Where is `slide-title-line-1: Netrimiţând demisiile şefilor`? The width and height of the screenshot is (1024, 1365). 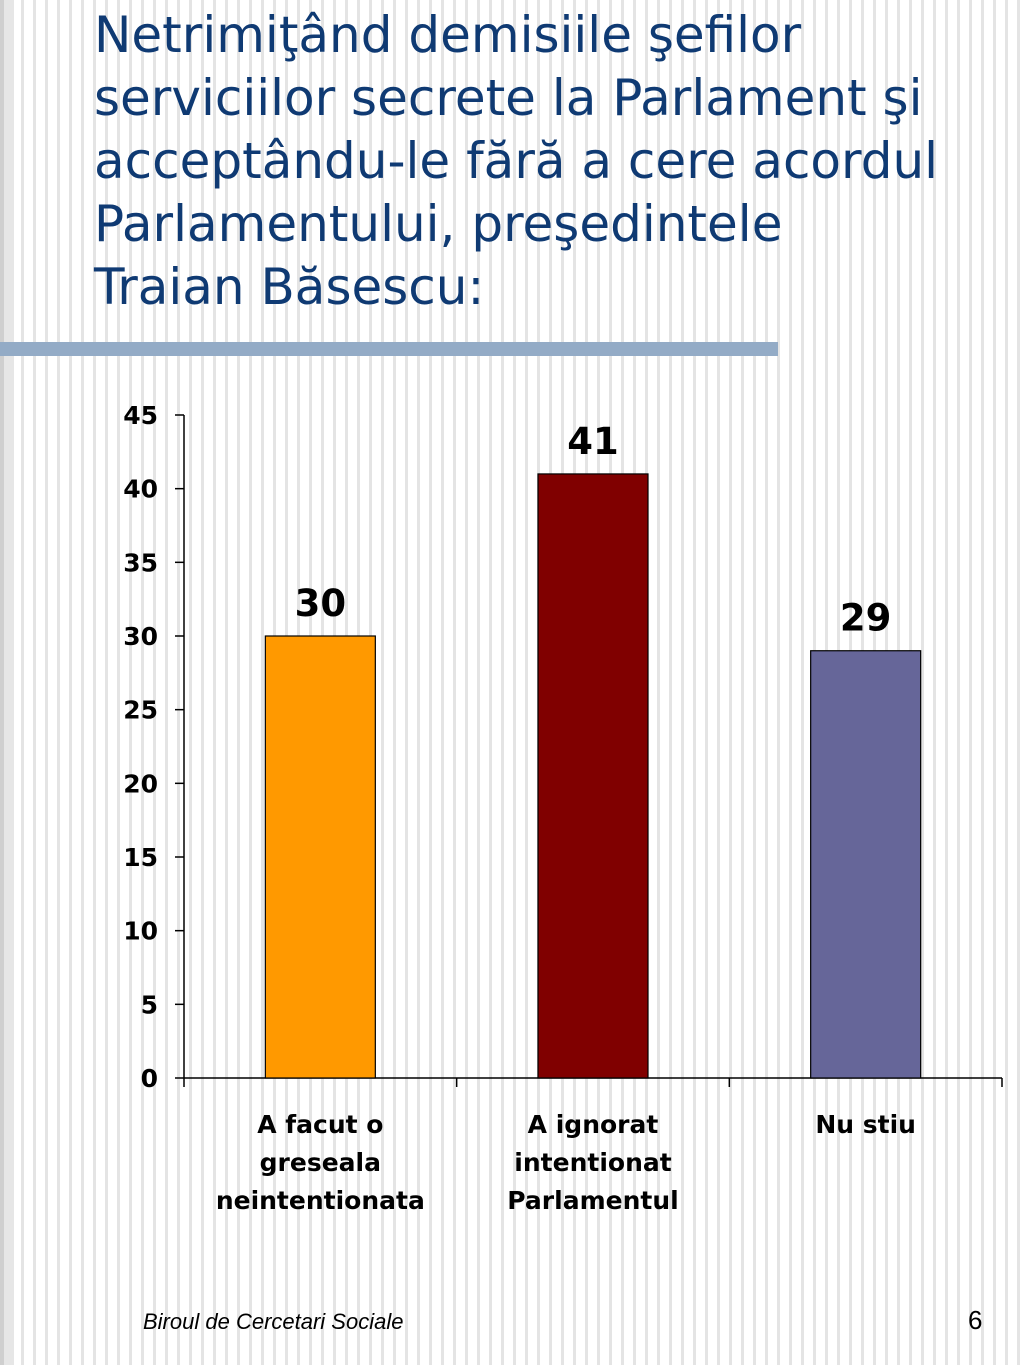
slide-title-line-1: Netrimiţând demisiile şefilor is located at coordinates (448, 35).